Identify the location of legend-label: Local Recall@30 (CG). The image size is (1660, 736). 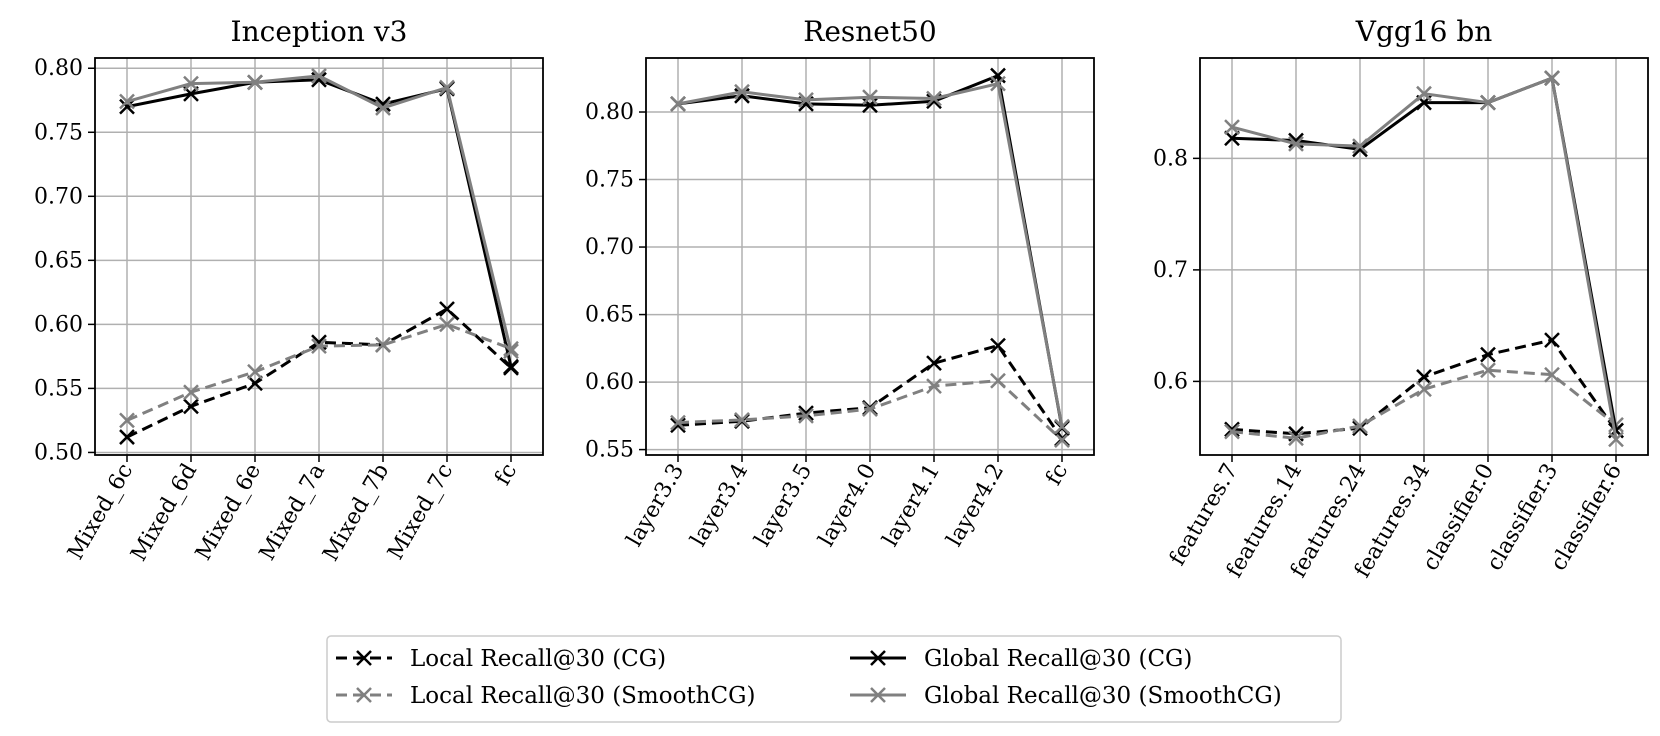
(538, 659).